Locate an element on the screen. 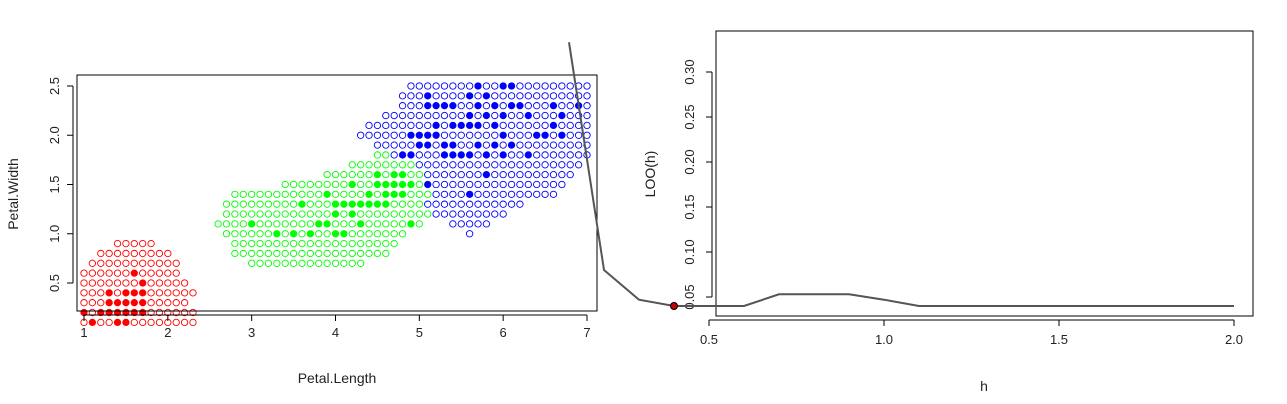  x-tick-label: 3 is located at coordinates (251, 332).